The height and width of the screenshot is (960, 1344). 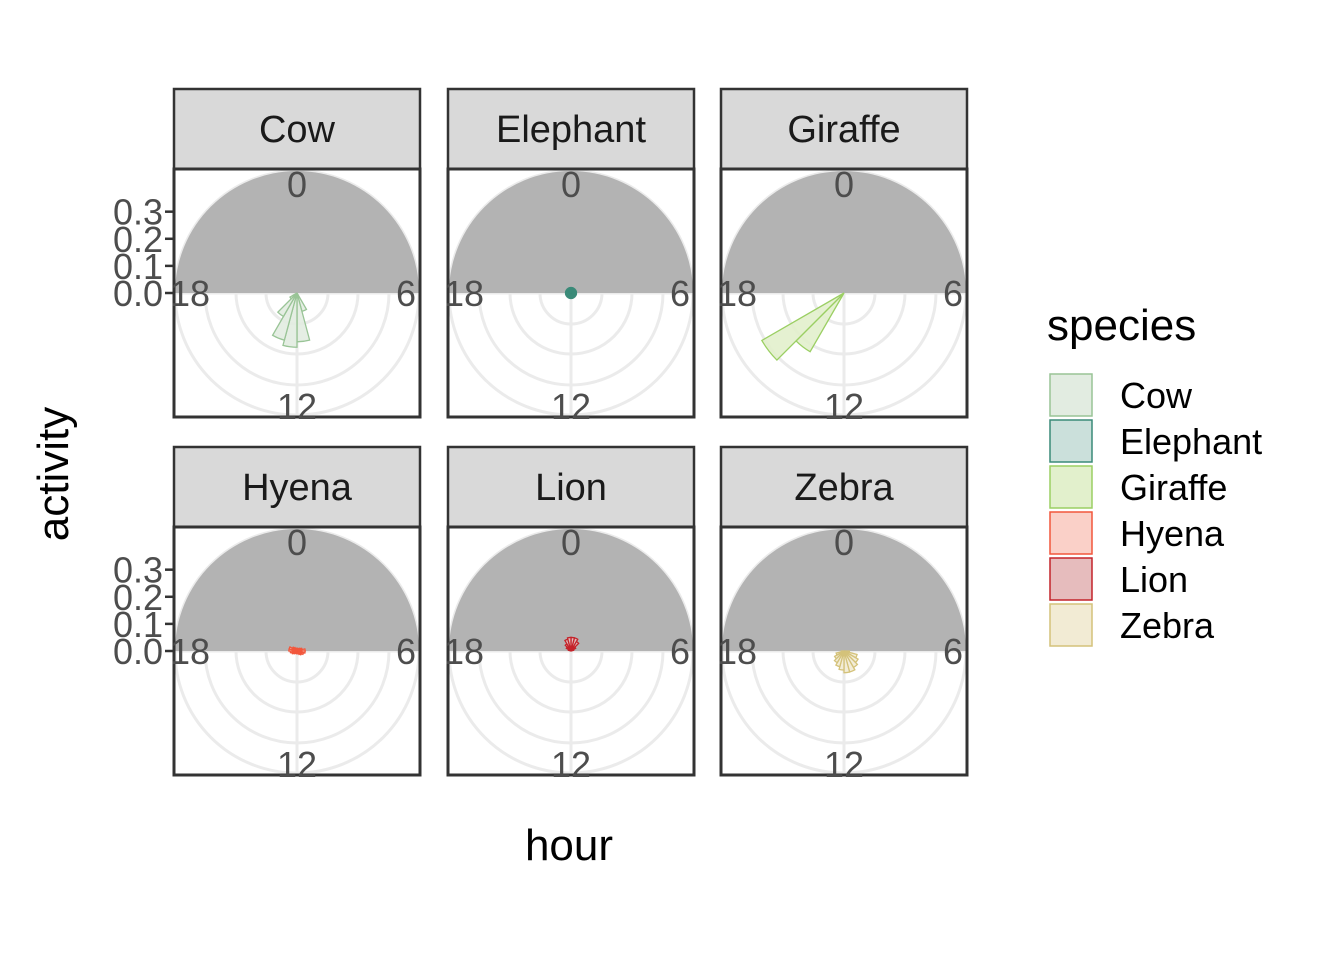 I want to click on strip-label-lion: Lion, so click(x=571, y=488).